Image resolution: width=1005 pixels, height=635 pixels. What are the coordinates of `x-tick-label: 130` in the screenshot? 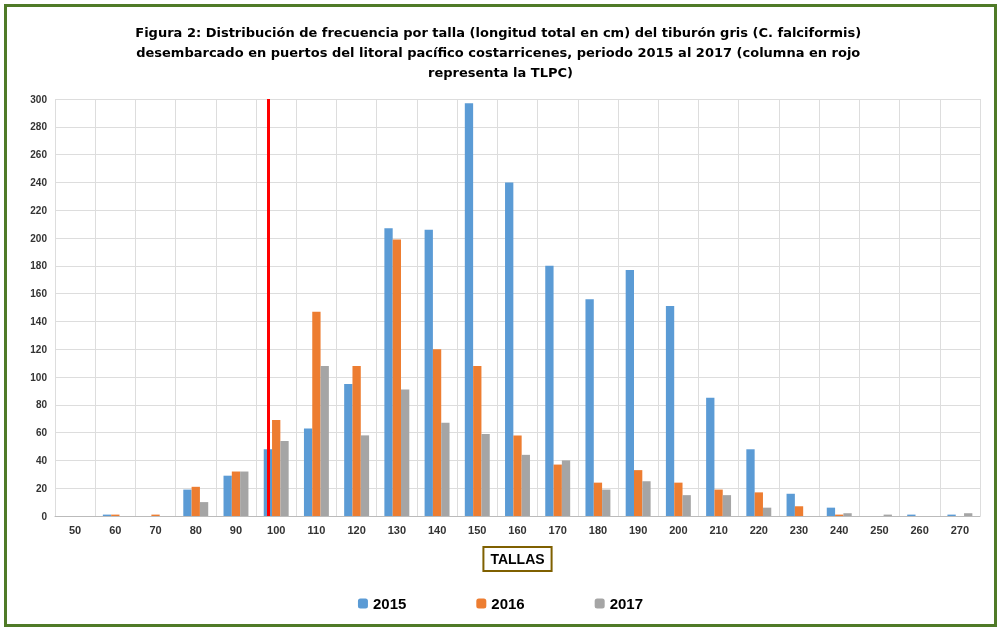 It's located at (397, 529).